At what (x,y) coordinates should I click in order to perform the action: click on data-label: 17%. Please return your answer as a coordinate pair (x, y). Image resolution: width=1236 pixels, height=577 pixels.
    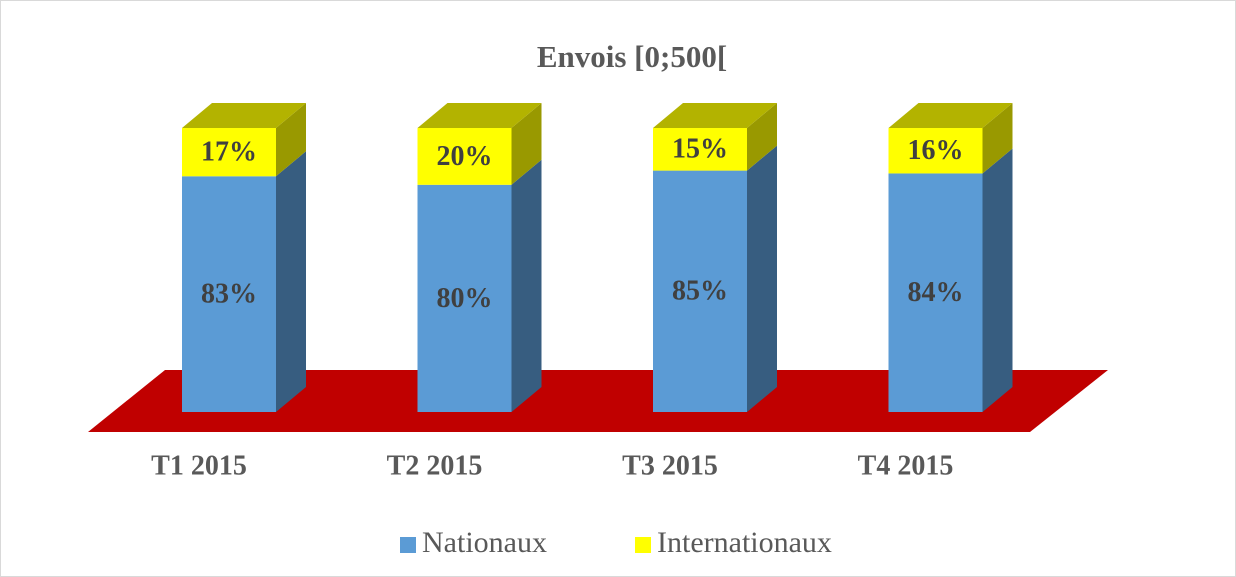
    Looking at the image, I should click on (229, 152).